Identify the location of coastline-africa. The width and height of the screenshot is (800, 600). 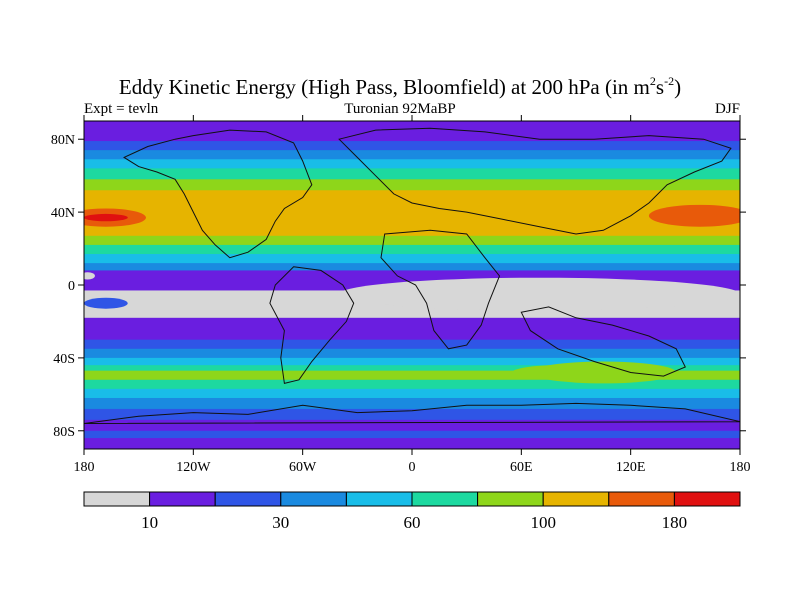
(440, 289).